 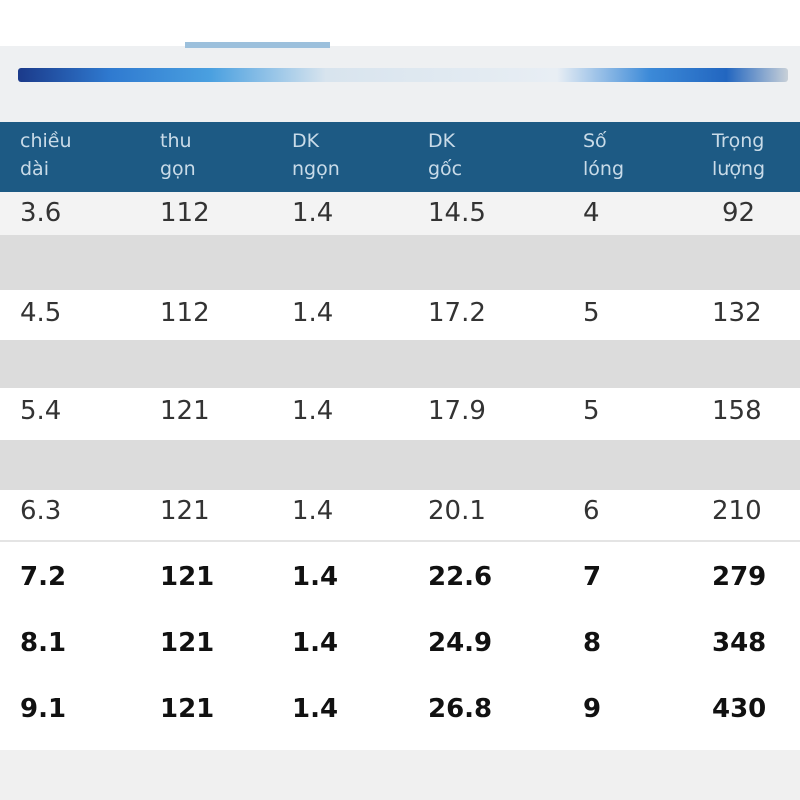 What do you see at coordinates (460, 577) in the screenshot?
I see `table-cell: 22.6` at bounding box center [460, 577].